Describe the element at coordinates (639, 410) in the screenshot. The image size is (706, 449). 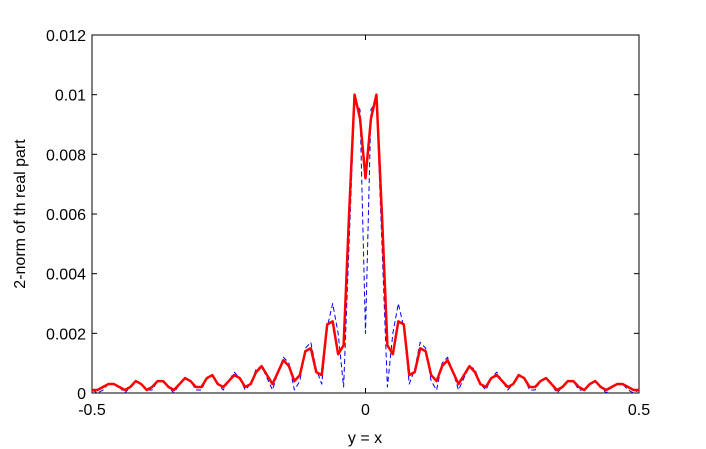
I see `x-tick-label: 0.5` at that location.